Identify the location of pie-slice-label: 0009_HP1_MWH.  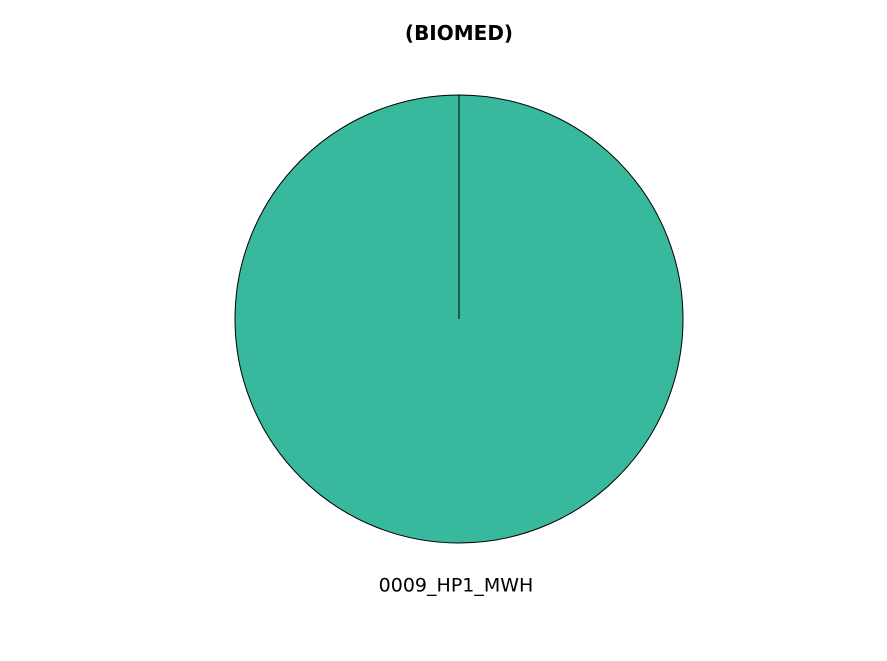
(456, 585).